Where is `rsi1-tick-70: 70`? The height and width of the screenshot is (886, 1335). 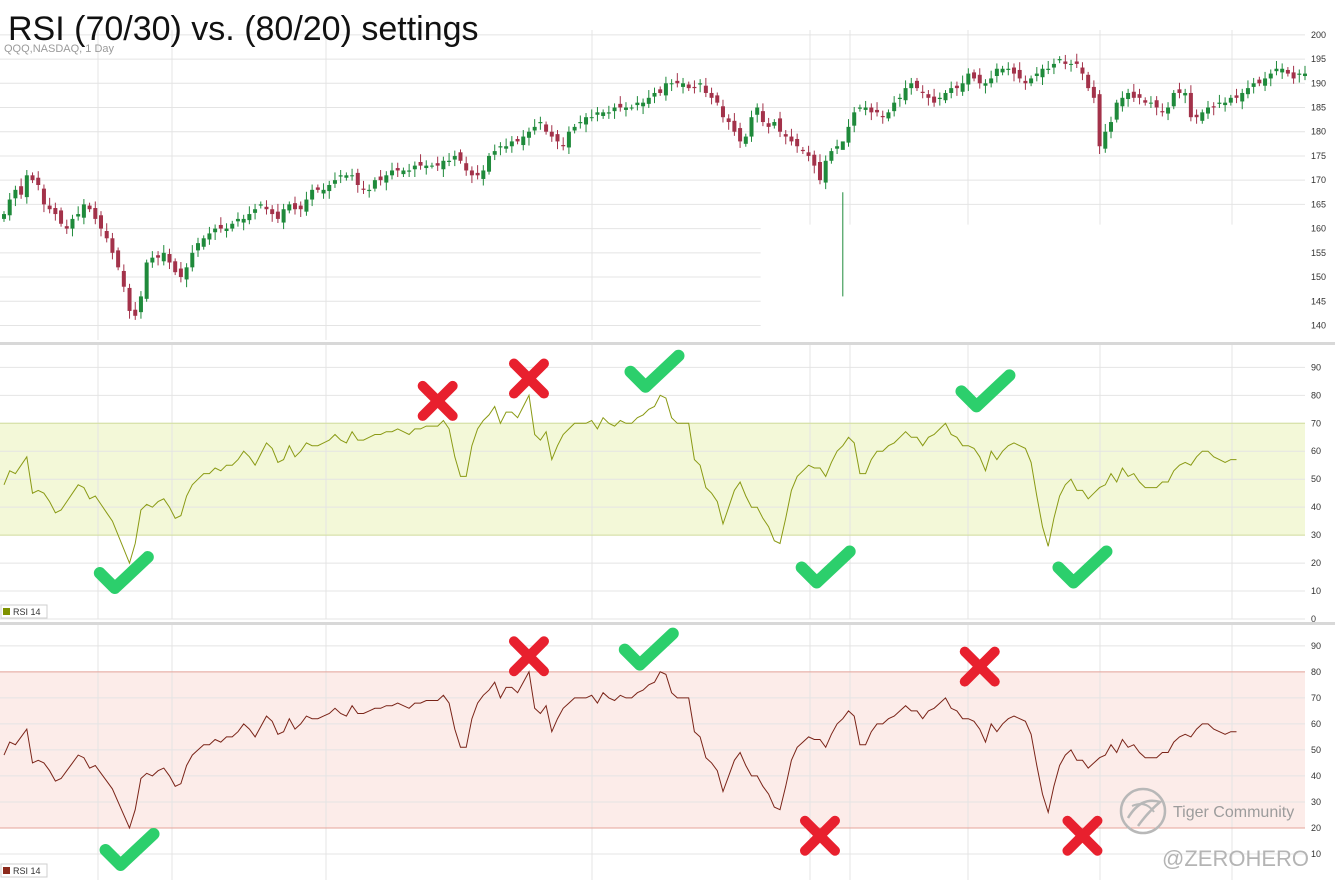 rsi1-tick-70: 70 is located at coordinates (1316, 423).